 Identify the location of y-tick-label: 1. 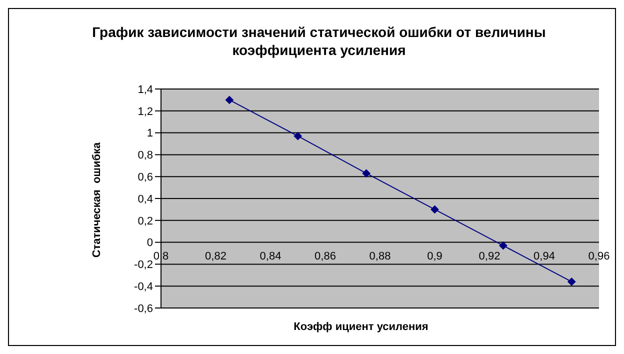
(149, 134).